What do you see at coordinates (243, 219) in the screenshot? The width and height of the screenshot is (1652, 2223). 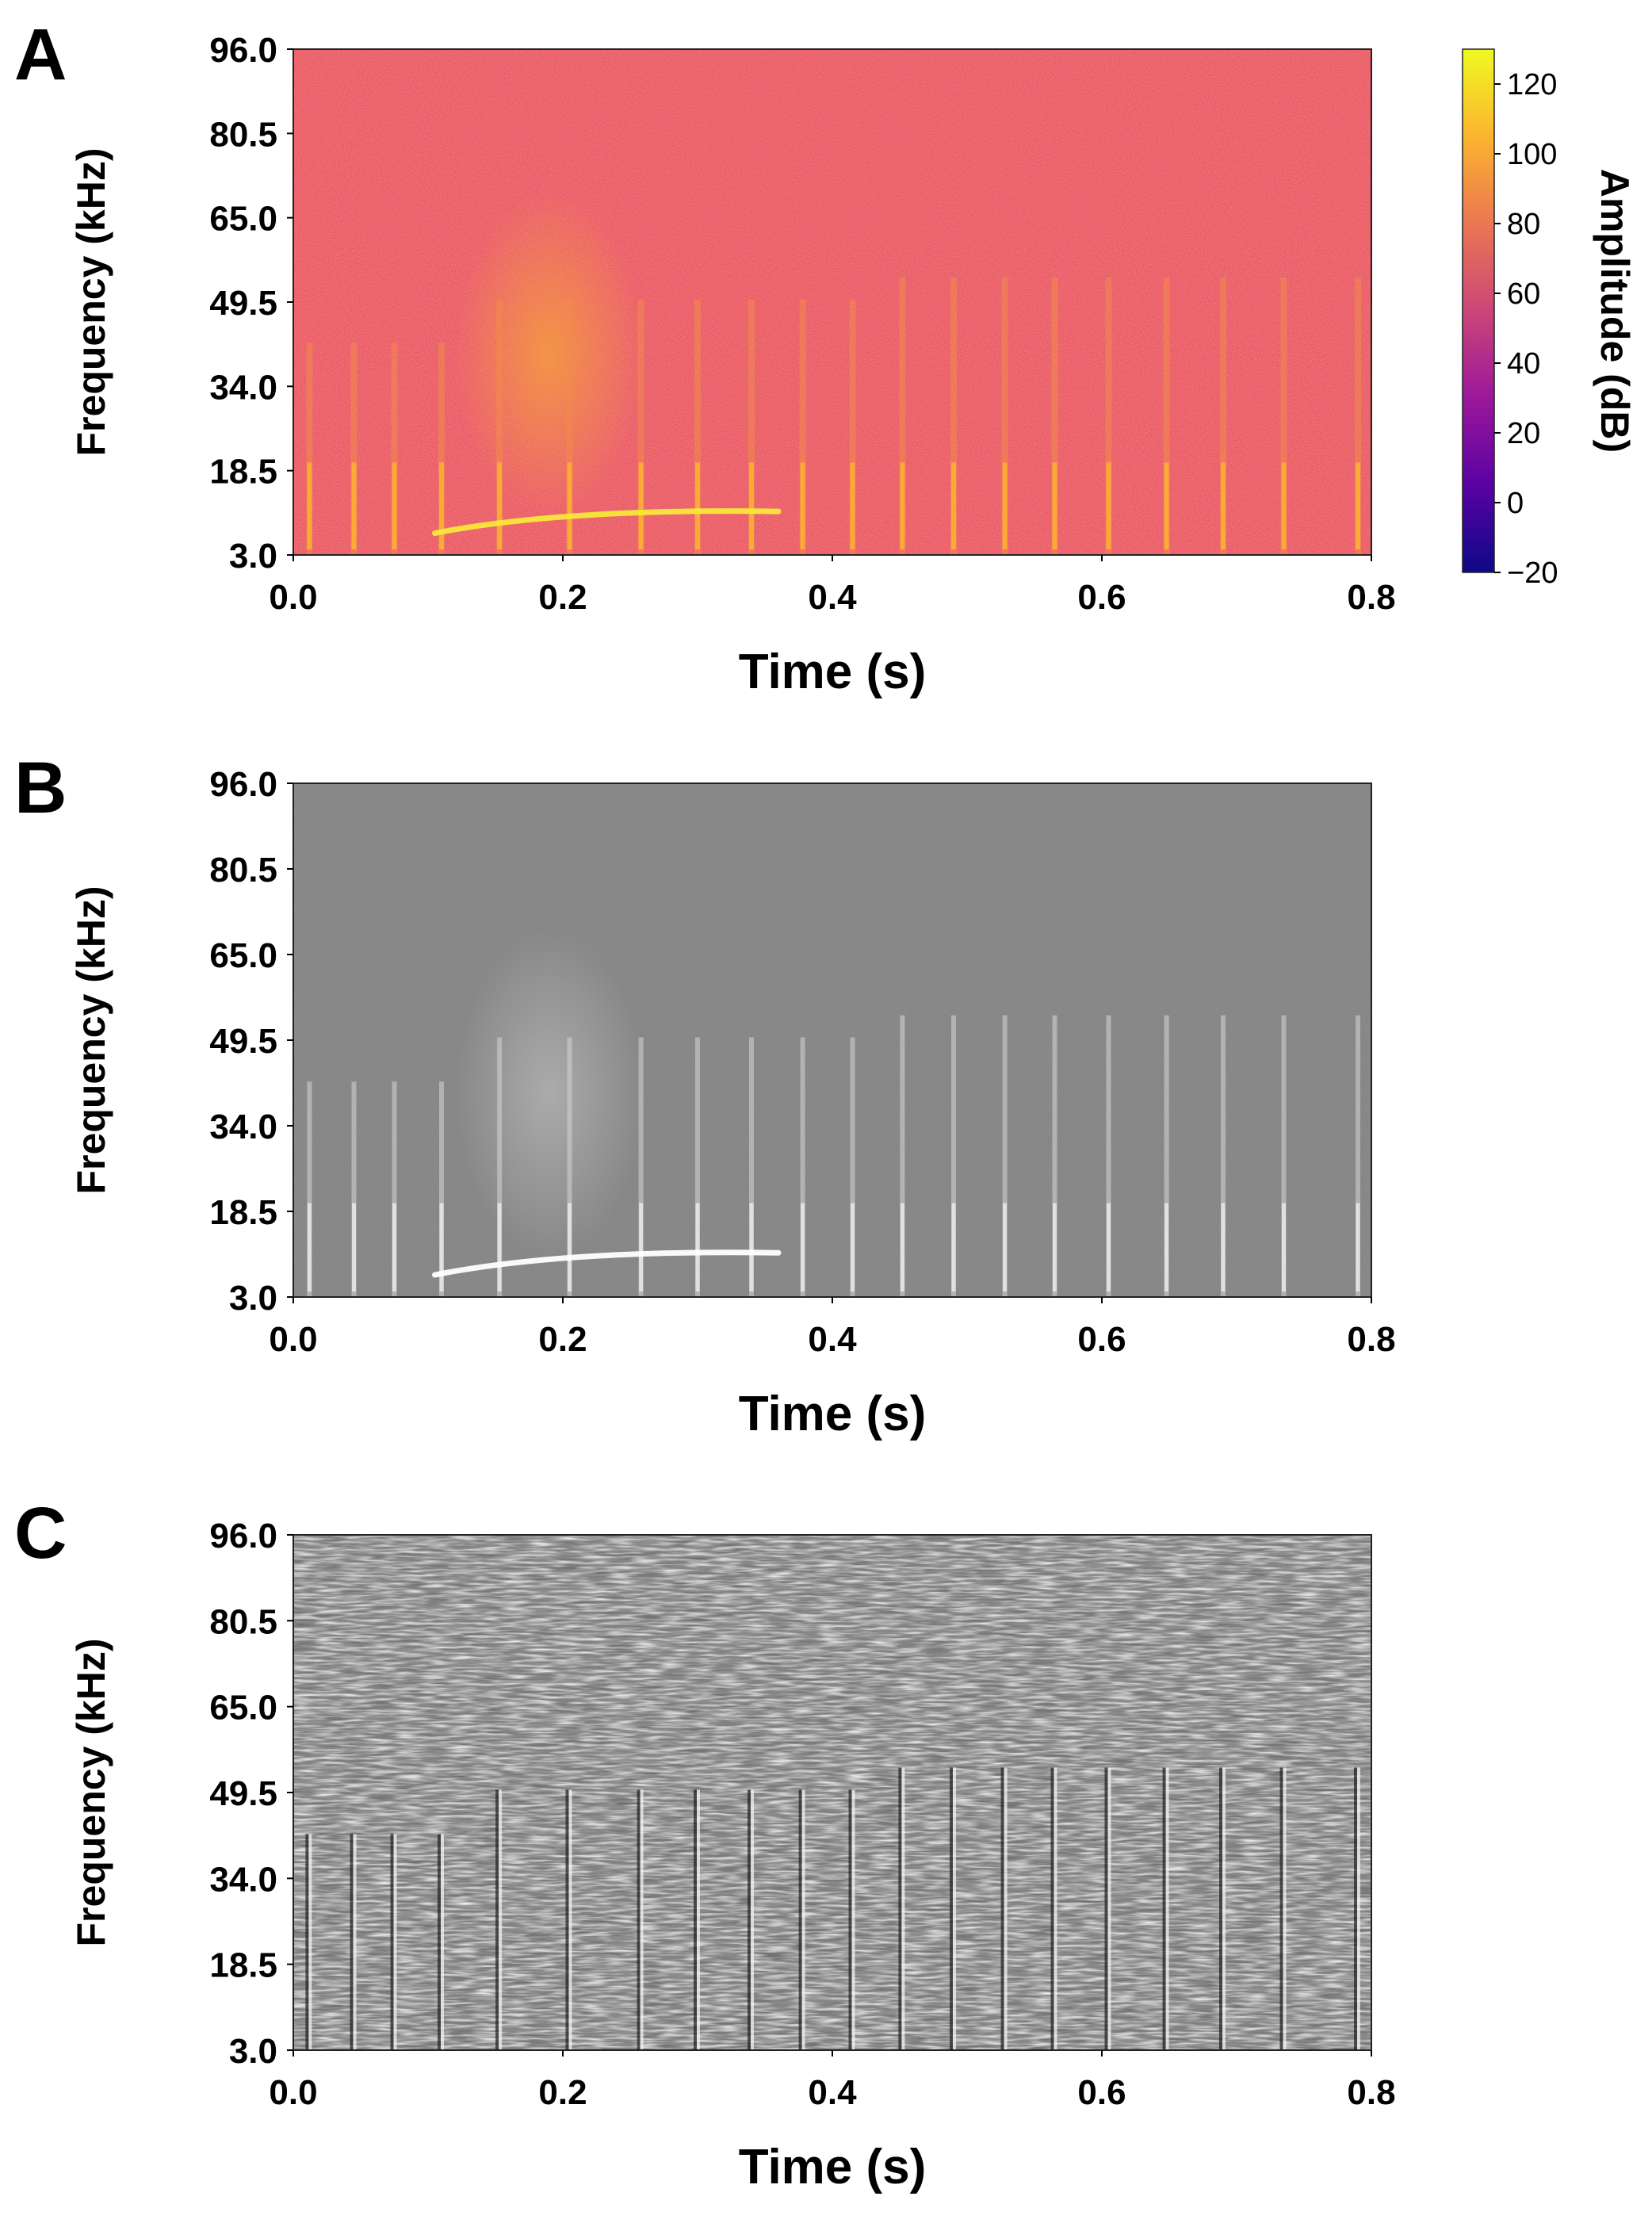 I see `y-tick-label: 65.0` at bounding box center [243, 219].